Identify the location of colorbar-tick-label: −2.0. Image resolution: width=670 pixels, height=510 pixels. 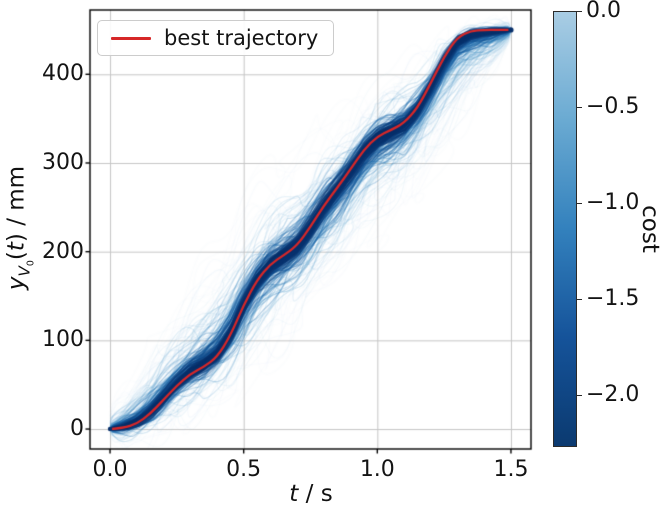
(613, 395).